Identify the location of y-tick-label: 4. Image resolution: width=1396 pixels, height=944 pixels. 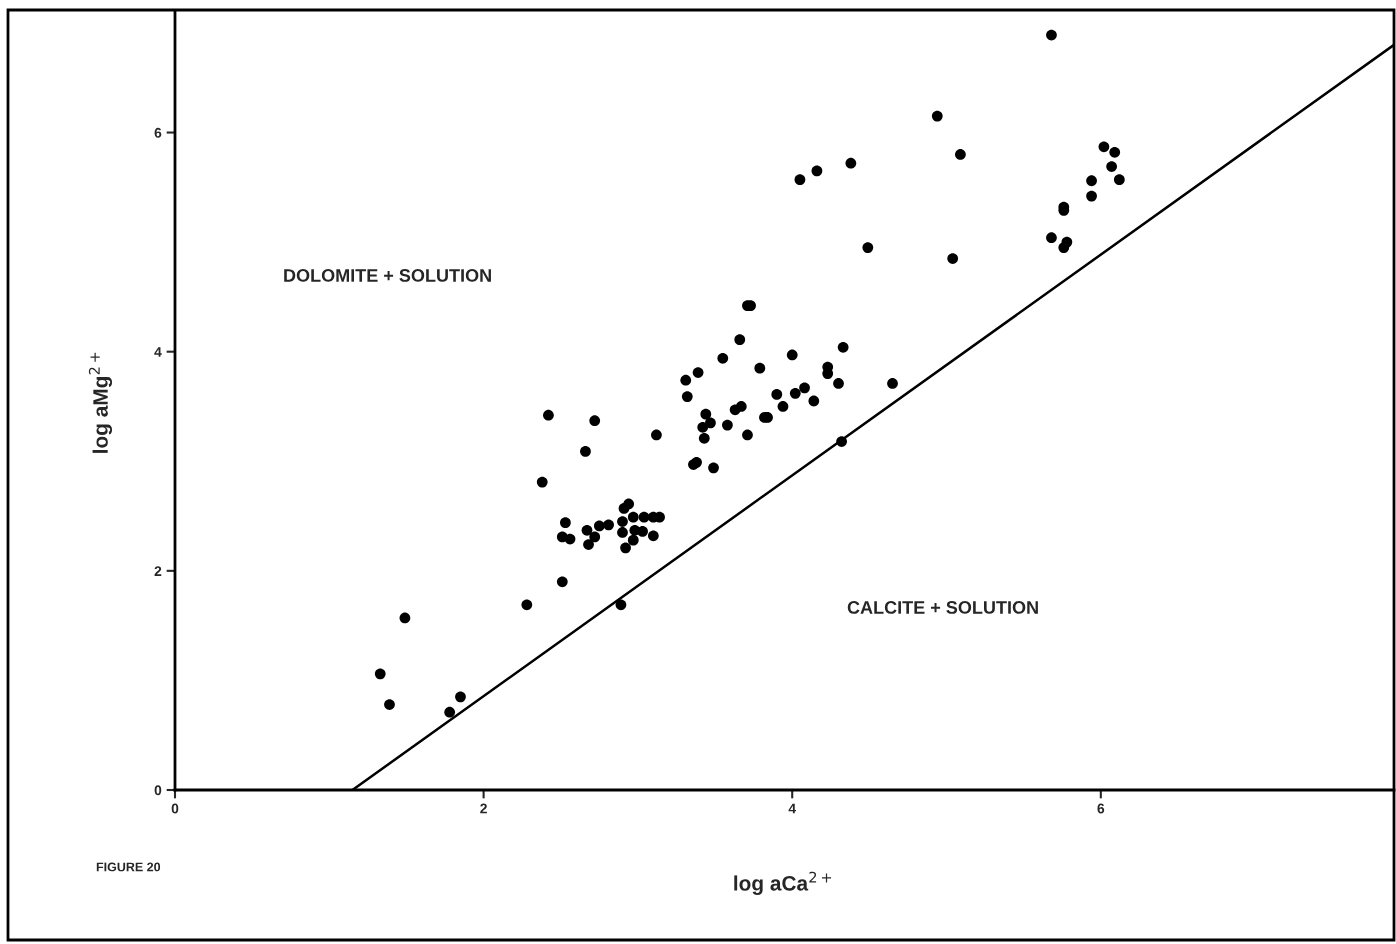
(158, 352).